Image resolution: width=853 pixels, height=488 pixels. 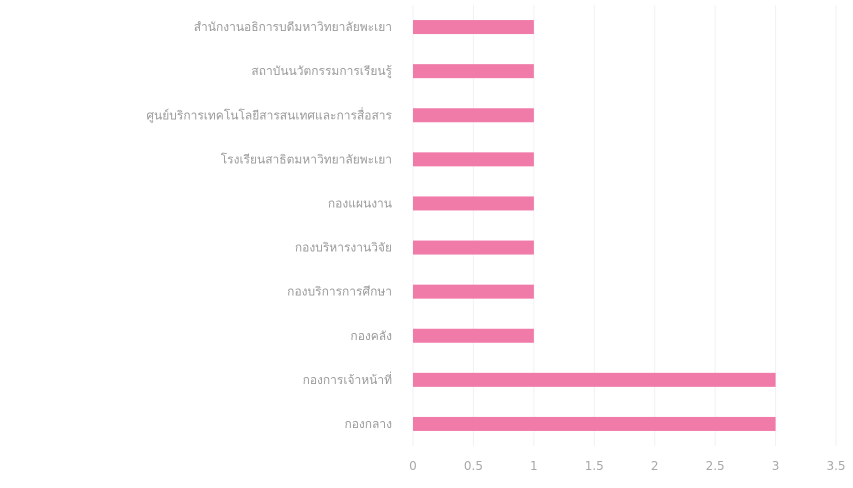 I want to click on x-tick-labels: 0 0.5 1 1.5 2 2.5 3 3.5, so click(x=627, y=466).